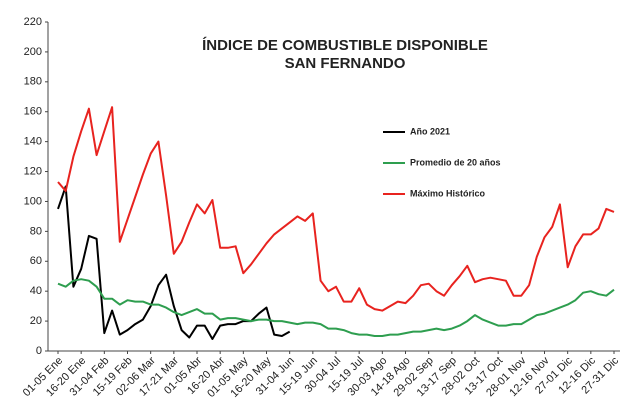 The width and height of the screenshot is (640, 410). I want to click on legend-label: Promedio de 20 años, so click(455, 162).